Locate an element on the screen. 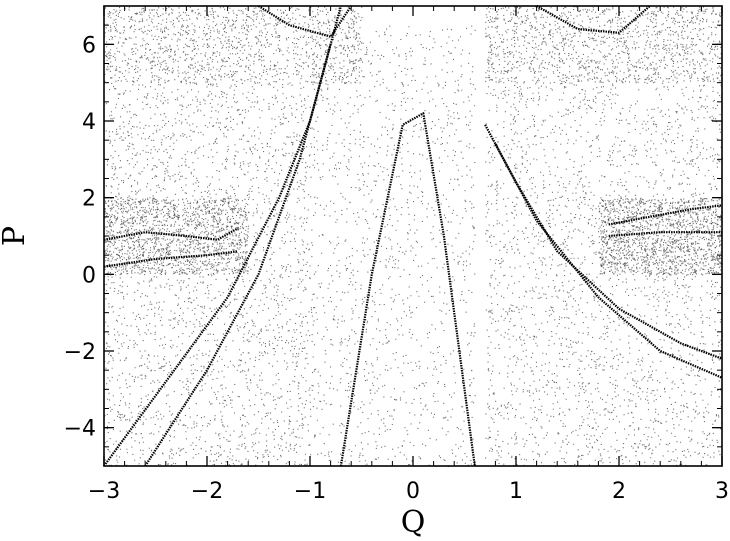 Image resolution: width=730 pixels, height=541 pixels. y-tick-label: 6 is located at coordinates (89, 45).